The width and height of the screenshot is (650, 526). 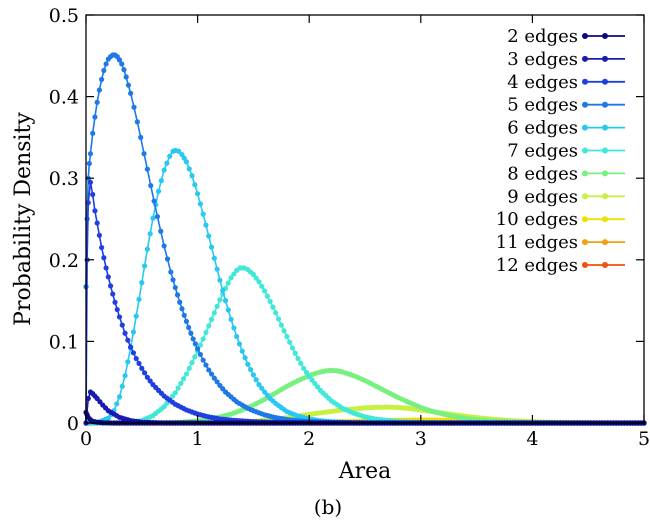 I want to click on y-tick-label: 0.1, so click(x=64, y=342).